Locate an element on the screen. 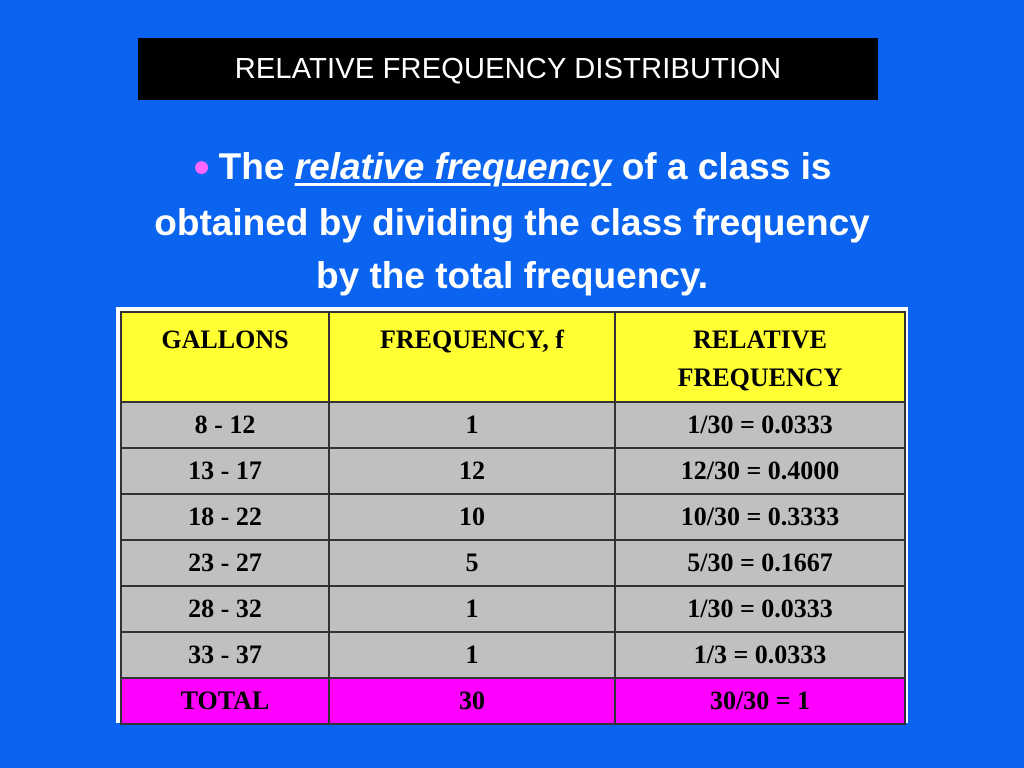 The image size is (1024, 768). total-frequency: 30 is located at coordinates (472, 701).